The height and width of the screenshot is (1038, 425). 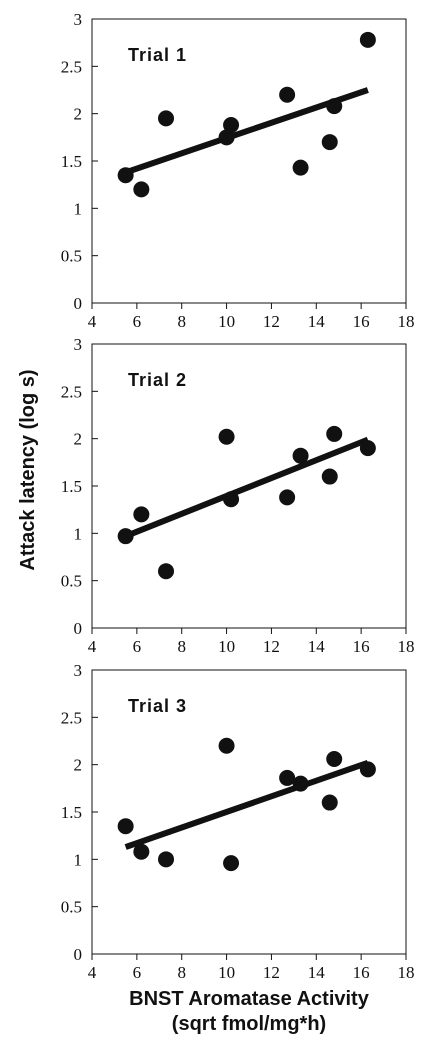 What do you see at coordinates (28, 469) in the screenshot?
I see `y-axis-title: Attack latency (log s)` at bounding box center [28, 469].